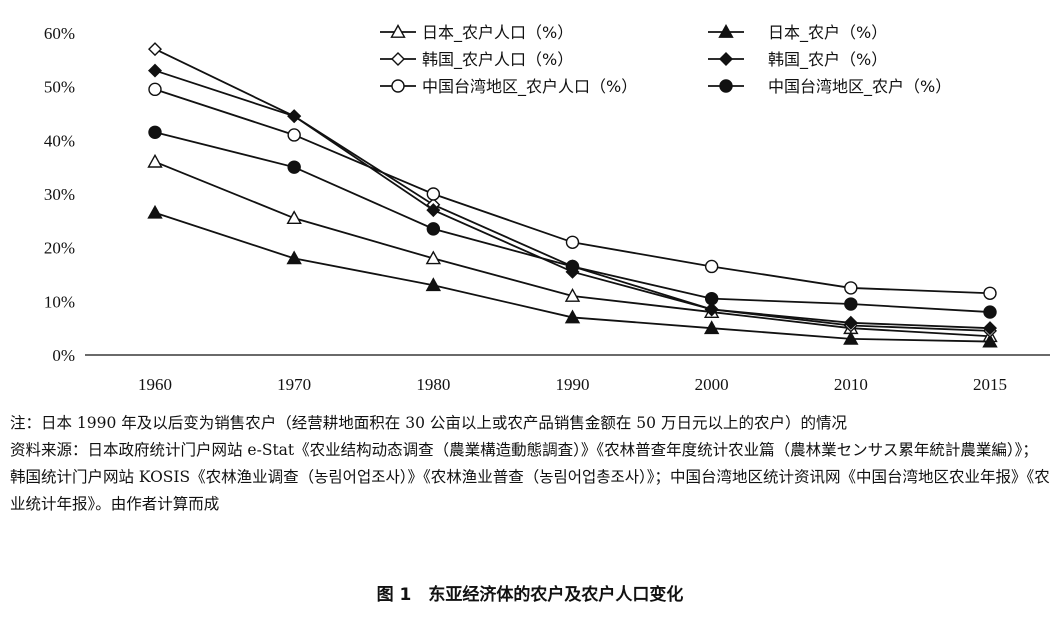 This screenshot has width=1060, height=617. Describe the element at coordinates (59, 301) in the screenshot. I see `y-tick-label: 10%` at that location.